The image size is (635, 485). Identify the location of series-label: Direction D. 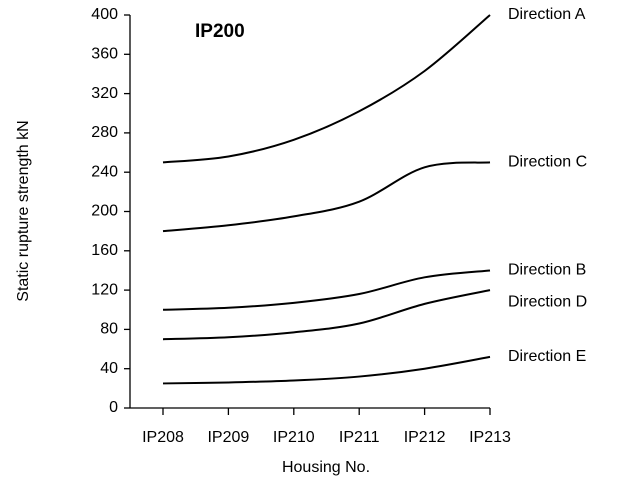
(547, 301).